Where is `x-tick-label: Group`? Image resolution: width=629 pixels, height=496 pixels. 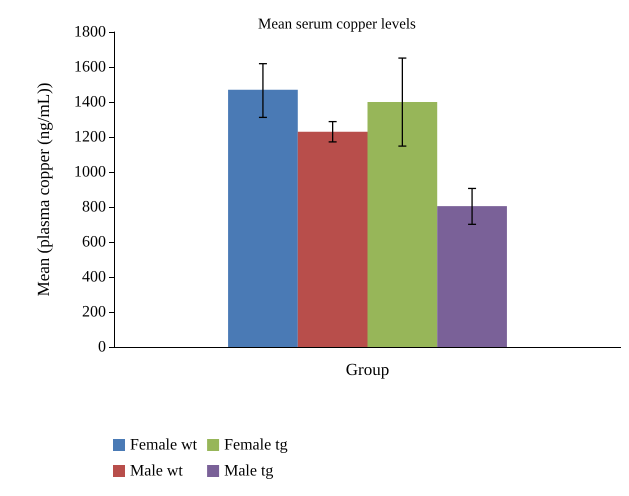
x-tick-label: Group is located at coordinates (368, 369).